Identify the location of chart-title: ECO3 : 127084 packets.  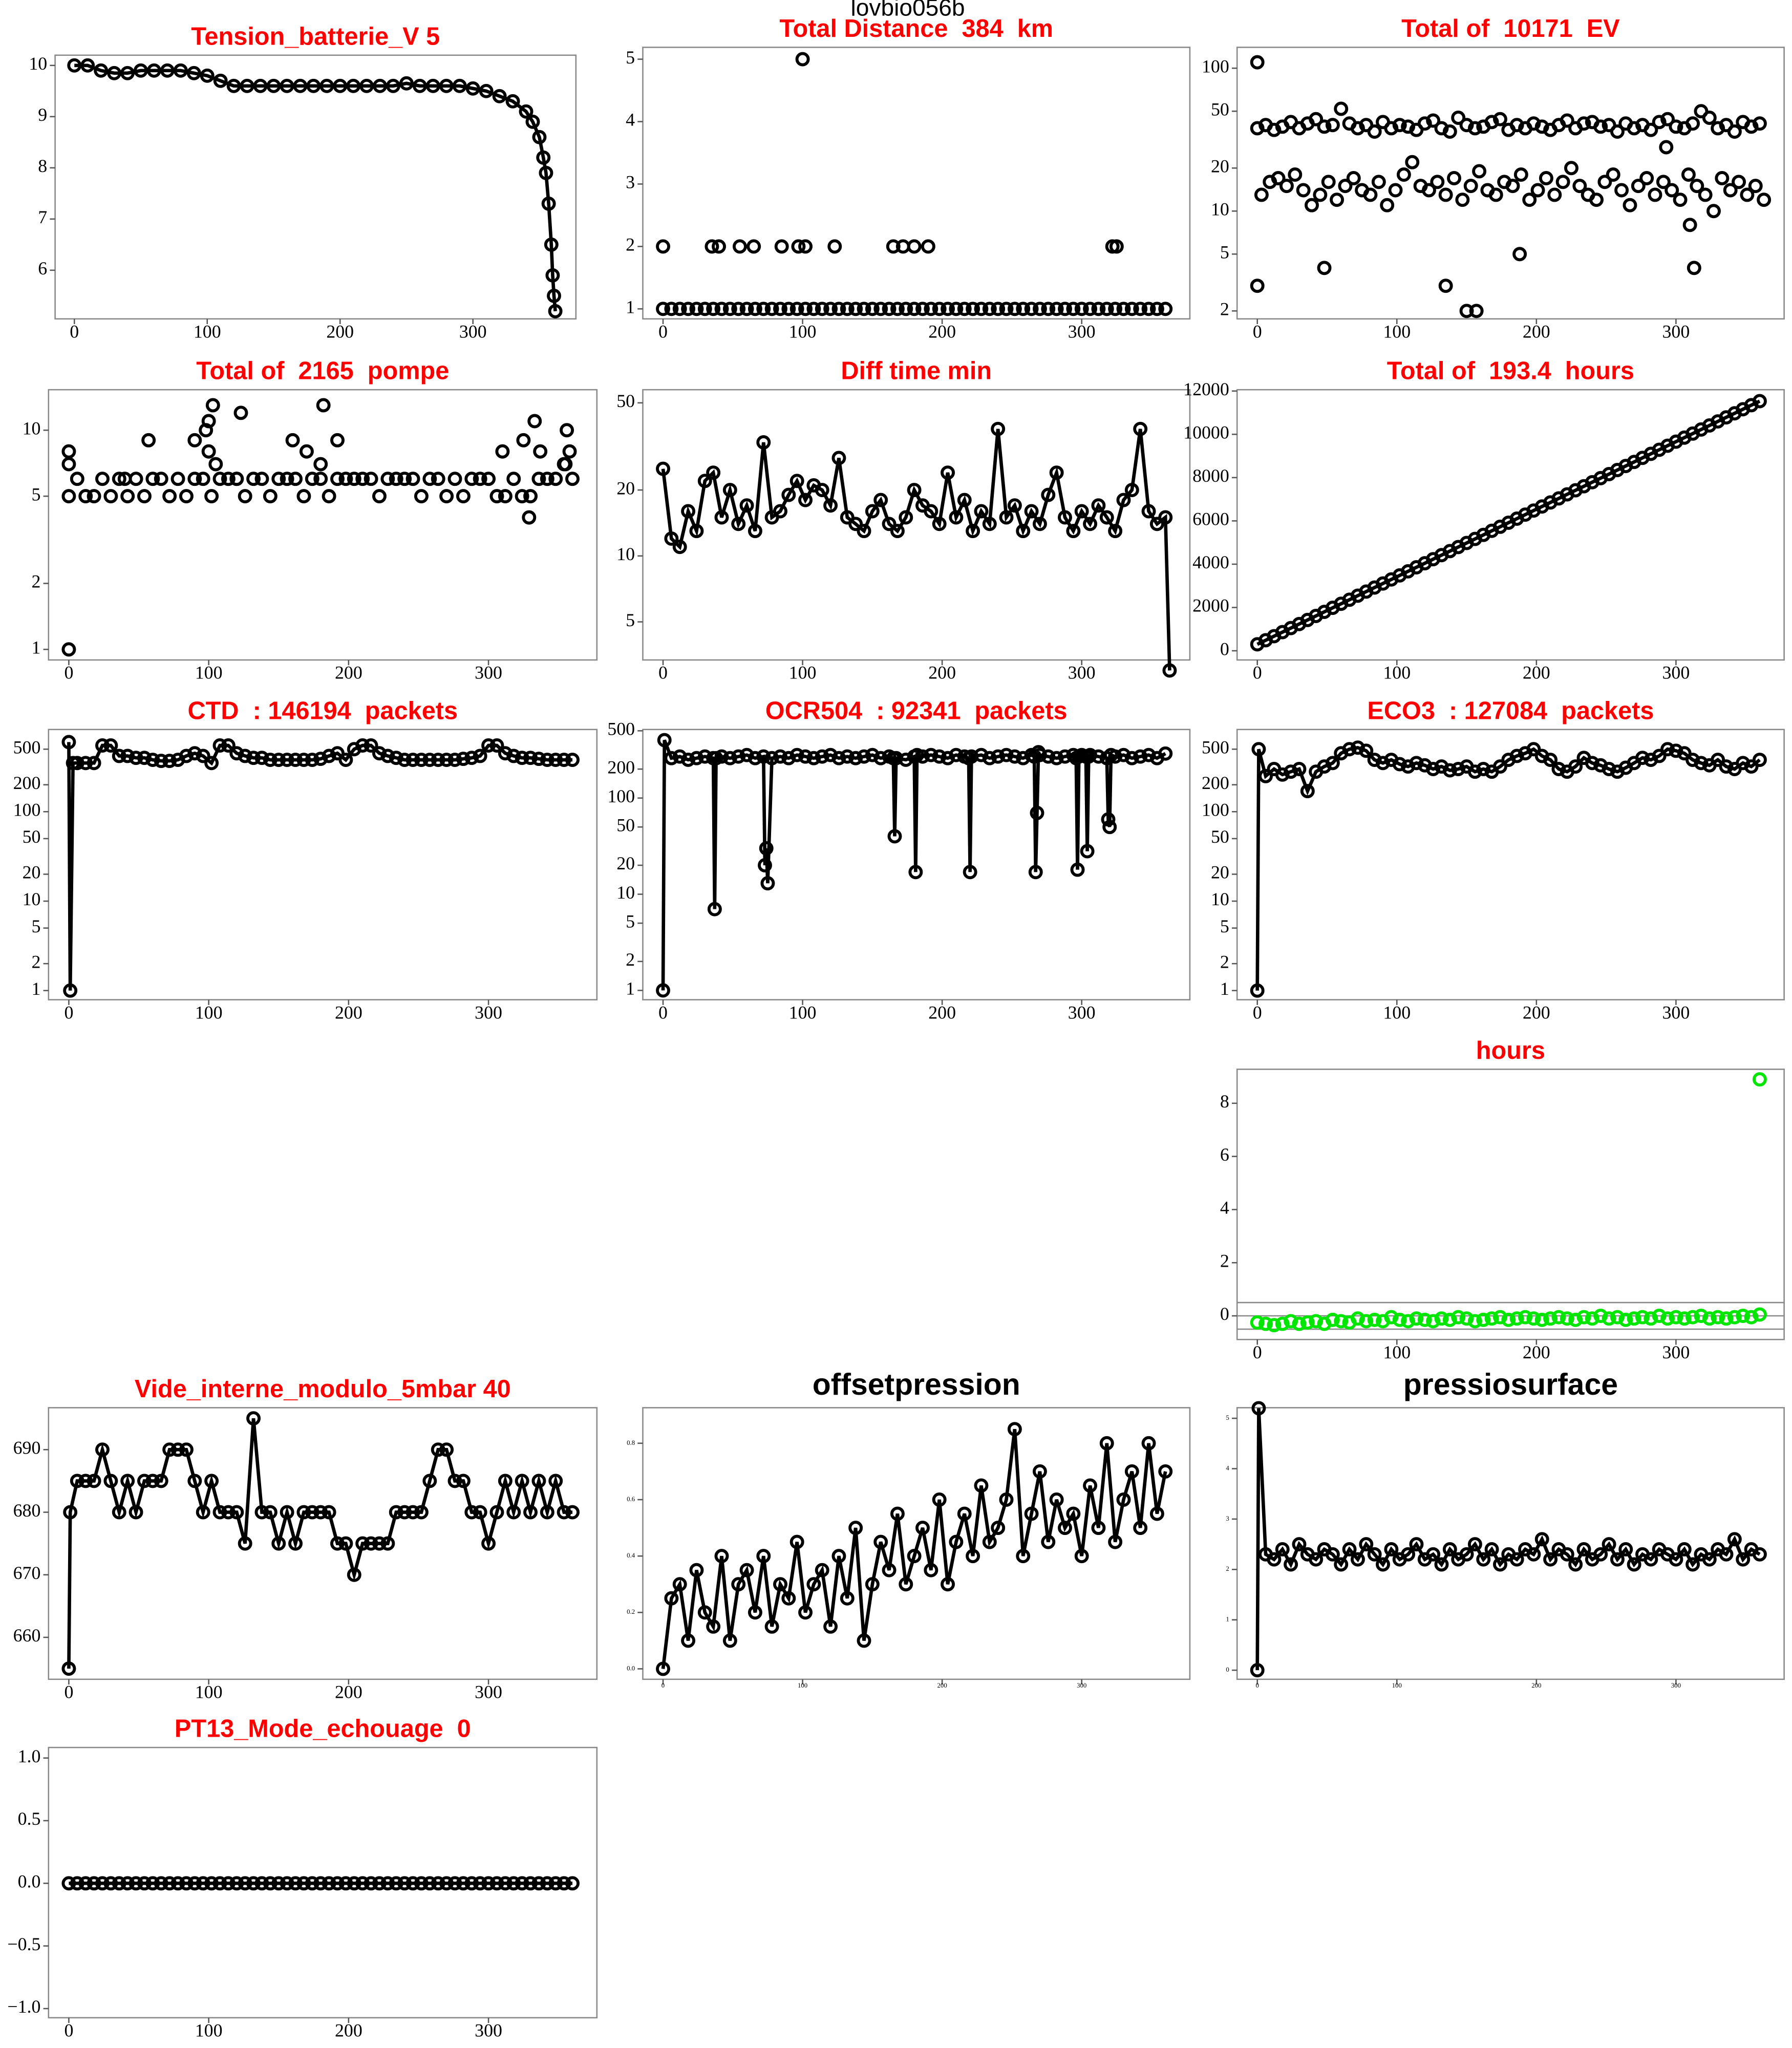
(1510, 710).